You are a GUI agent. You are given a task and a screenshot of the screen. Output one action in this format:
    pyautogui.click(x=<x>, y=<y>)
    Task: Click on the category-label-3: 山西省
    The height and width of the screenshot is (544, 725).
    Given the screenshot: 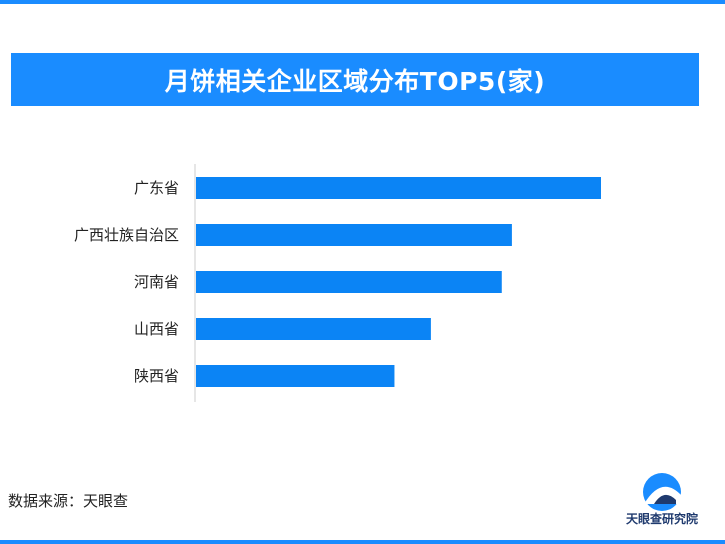 What is the action you would take?
    pyautogui.click(x=156, y=329)
    